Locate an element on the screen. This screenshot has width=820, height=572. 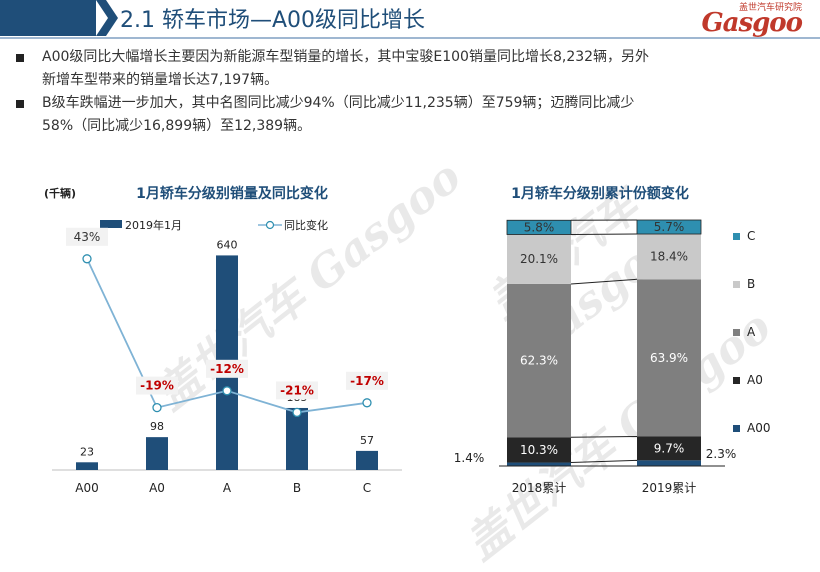
x-tick-label: 2018累计 is located at coordinates (539, 488).